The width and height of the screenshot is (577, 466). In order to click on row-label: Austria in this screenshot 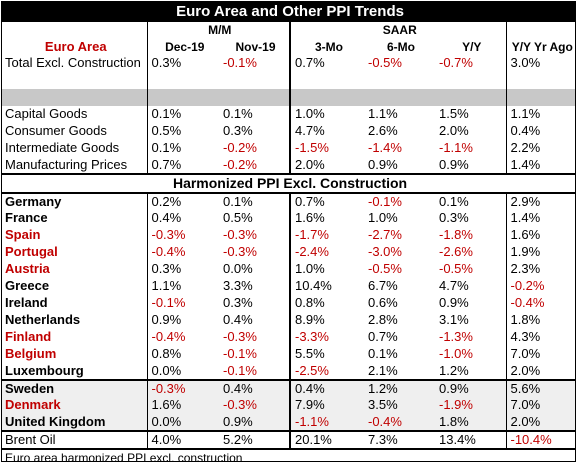, I will do `click(27, 268)`.